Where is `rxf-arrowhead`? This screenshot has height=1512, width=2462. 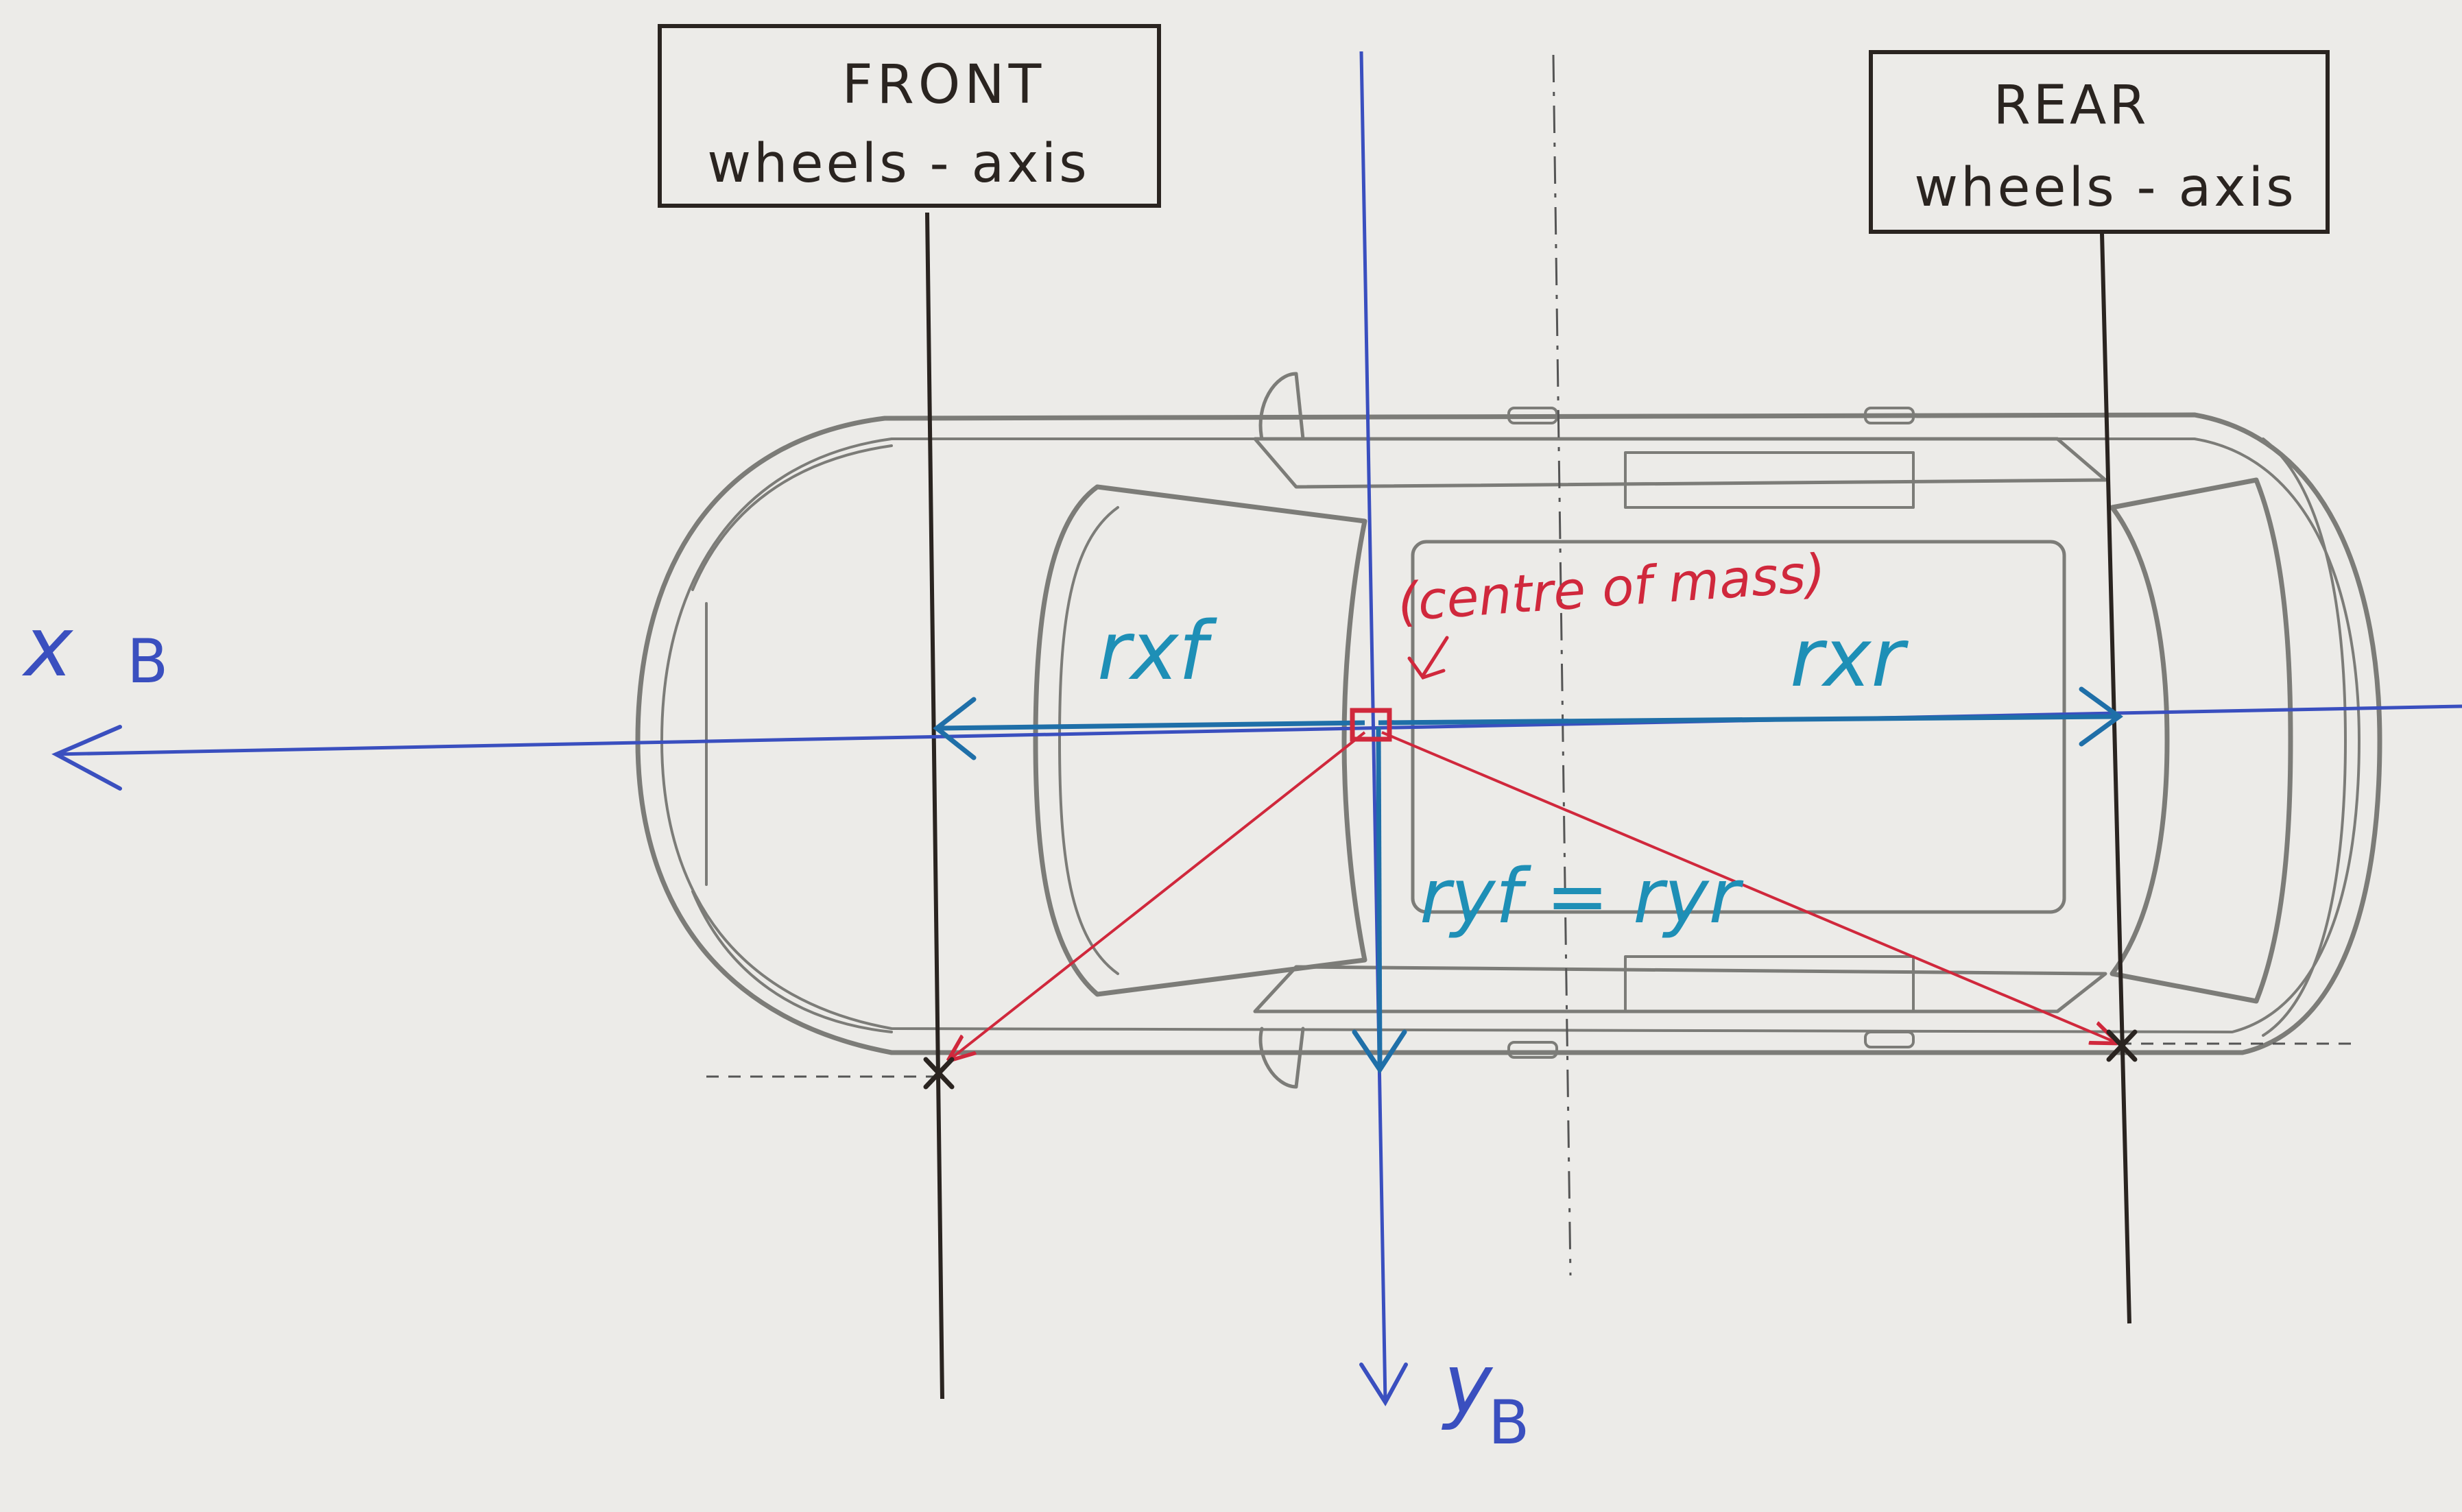
rxf-arrowhead is located at coordinates (955, 728).